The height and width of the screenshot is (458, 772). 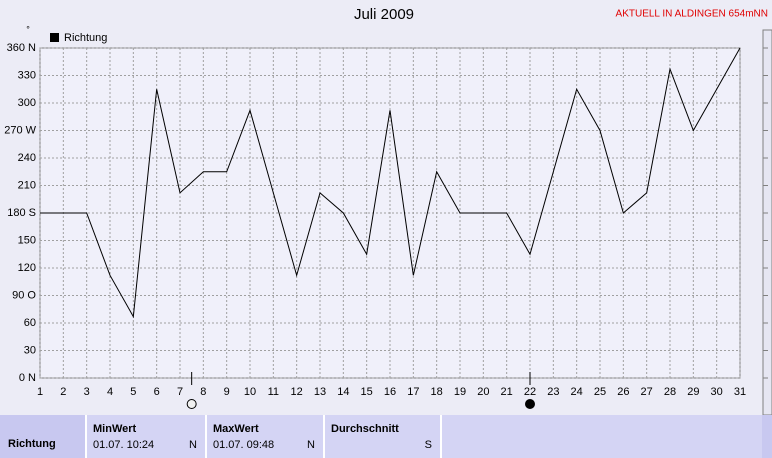 What do you see at coordinates (717, 392) in the screenshot?
I see `x-tick-label: 30` at bounding box center [717, 392].